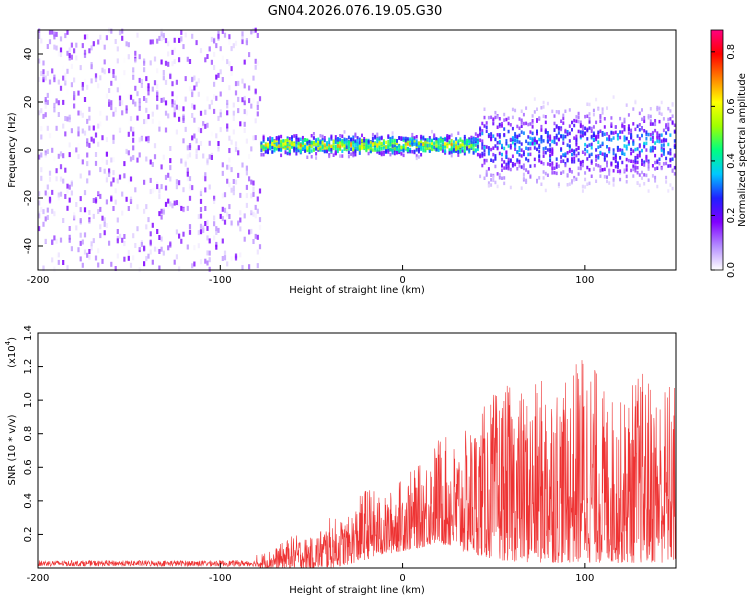  I want to click on snr-x-tick-label: -100, so click(220, 578).